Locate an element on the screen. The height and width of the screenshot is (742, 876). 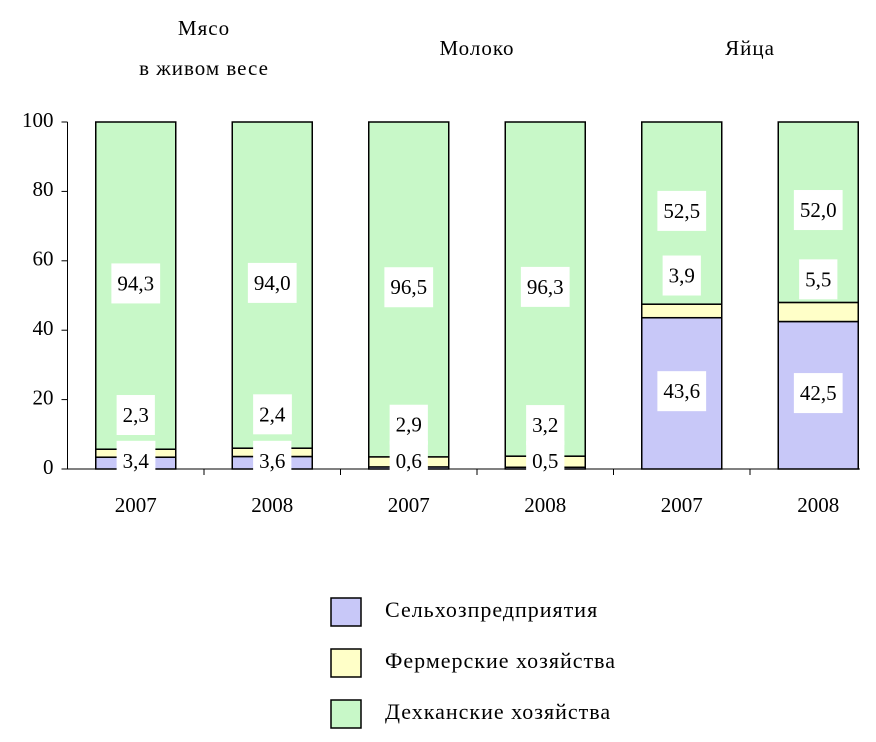
value-label: 3,6 is located at coordinates (272, 461).